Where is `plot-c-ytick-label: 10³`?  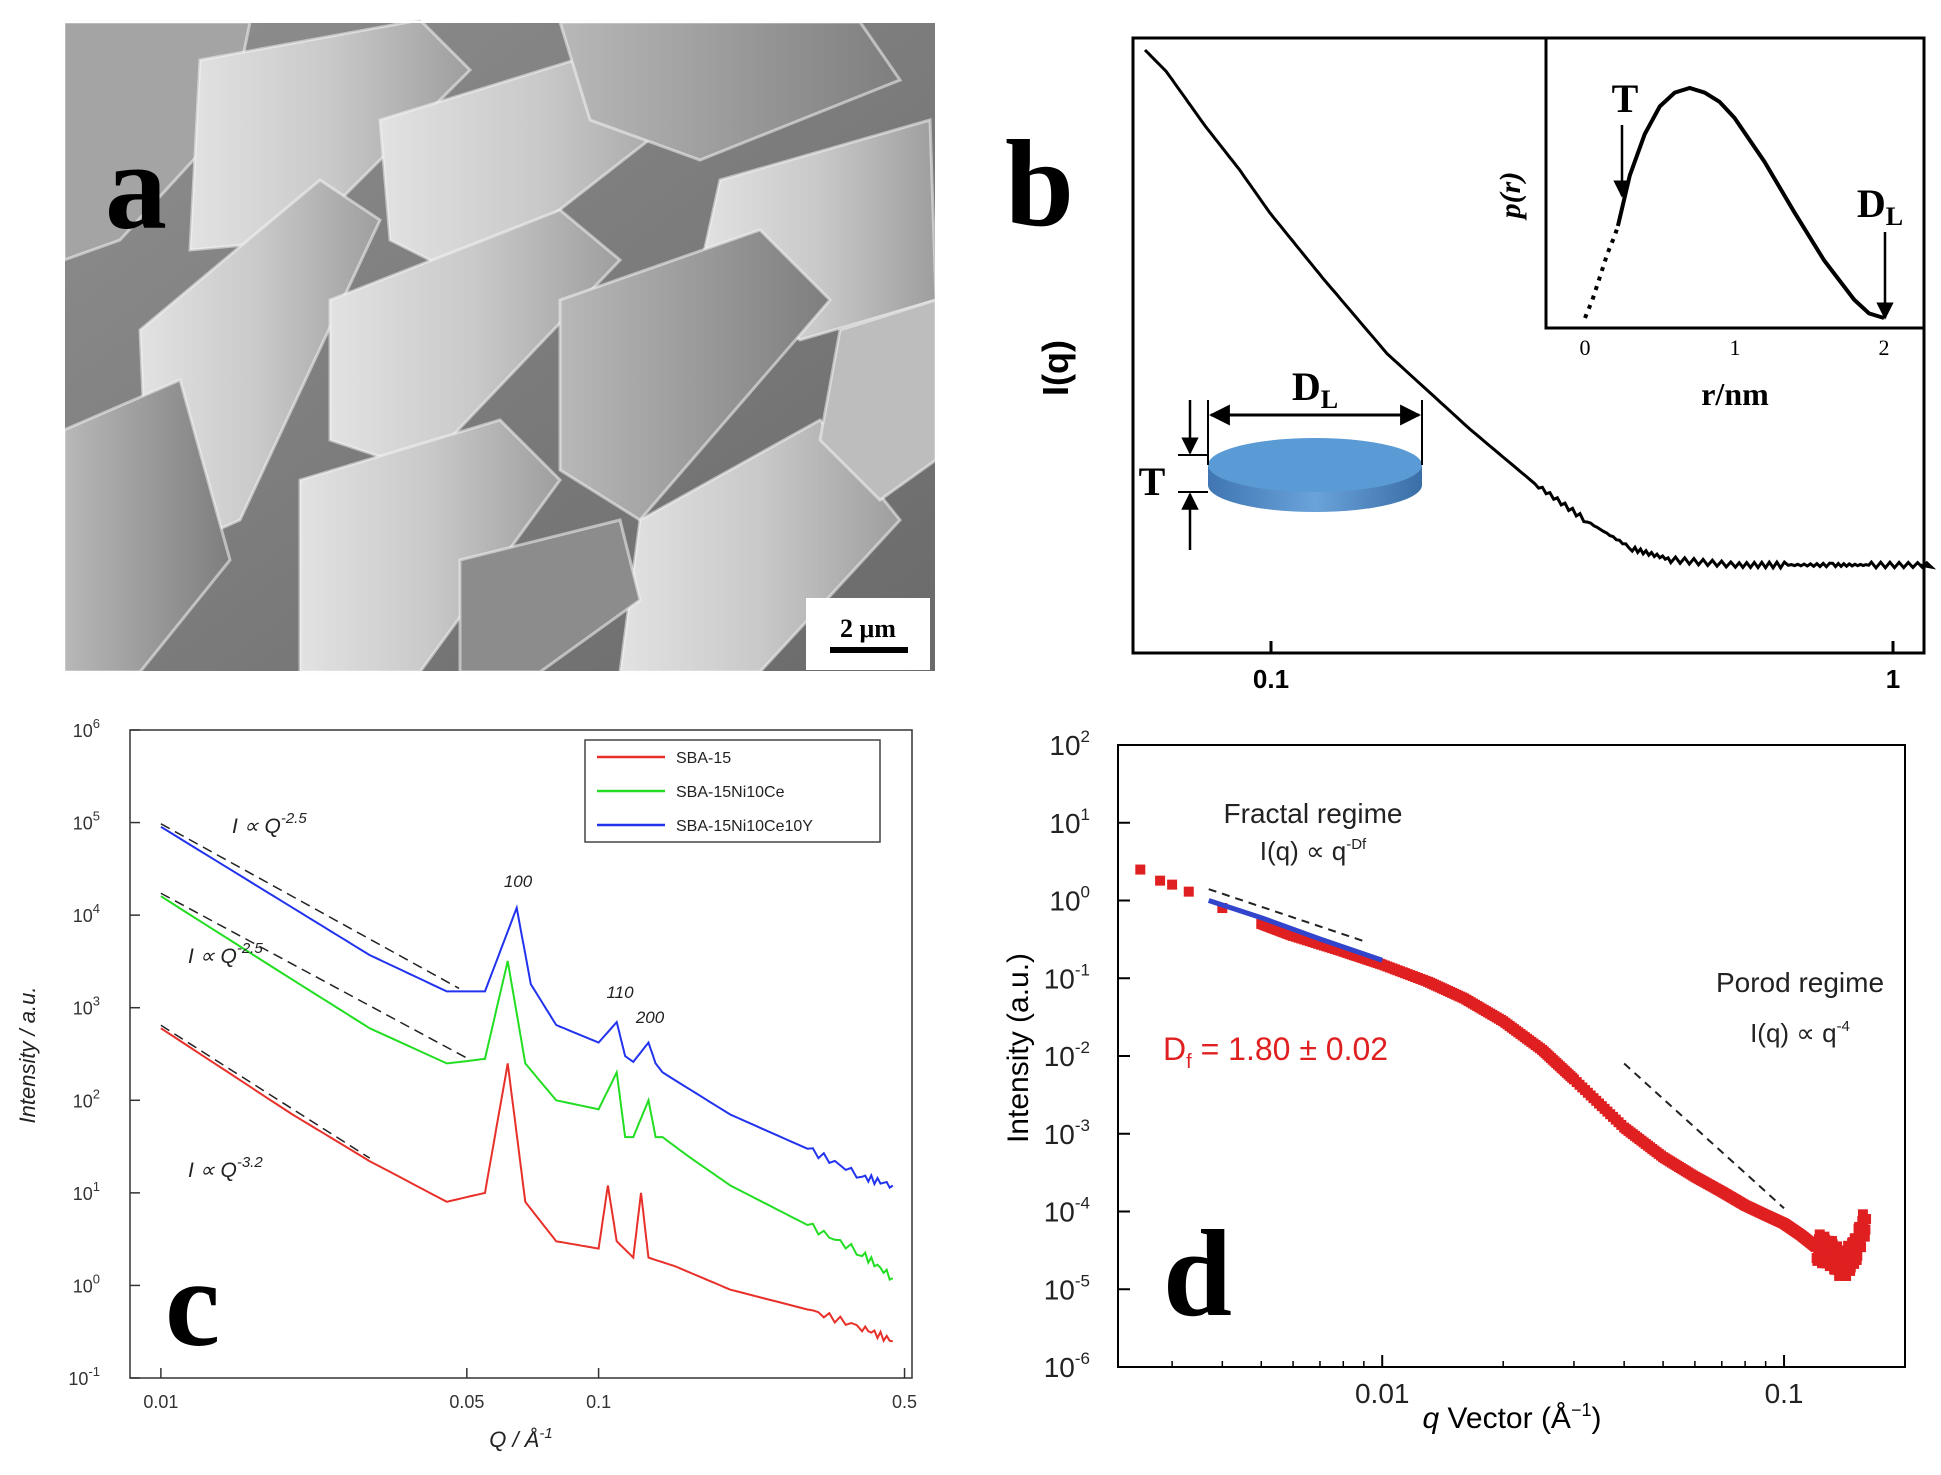 plot-c-ytick-label: 10³ is located at coordinates (86, 1006).